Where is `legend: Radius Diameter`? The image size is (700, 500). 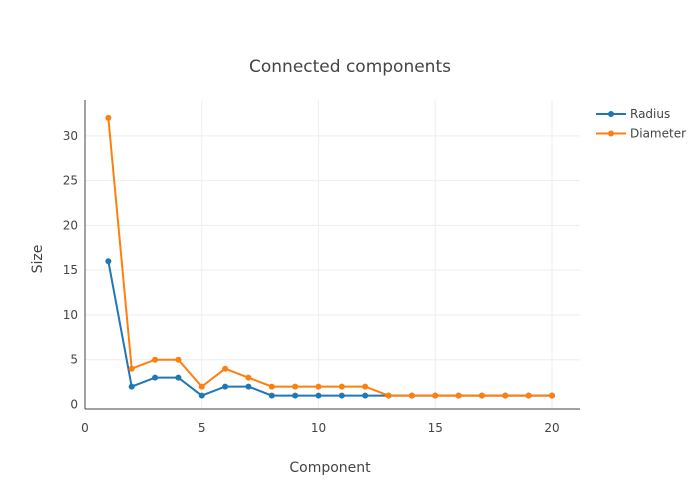 legend: Radius Diameter is located at coordinates (641, 124).